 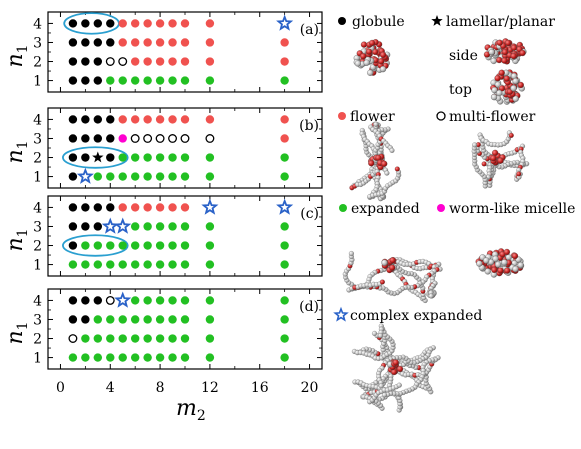 What do you see at coordinates (309, 126) in the screenshot?
I see `panel-label: (b)` at bounding box center [309, 126].